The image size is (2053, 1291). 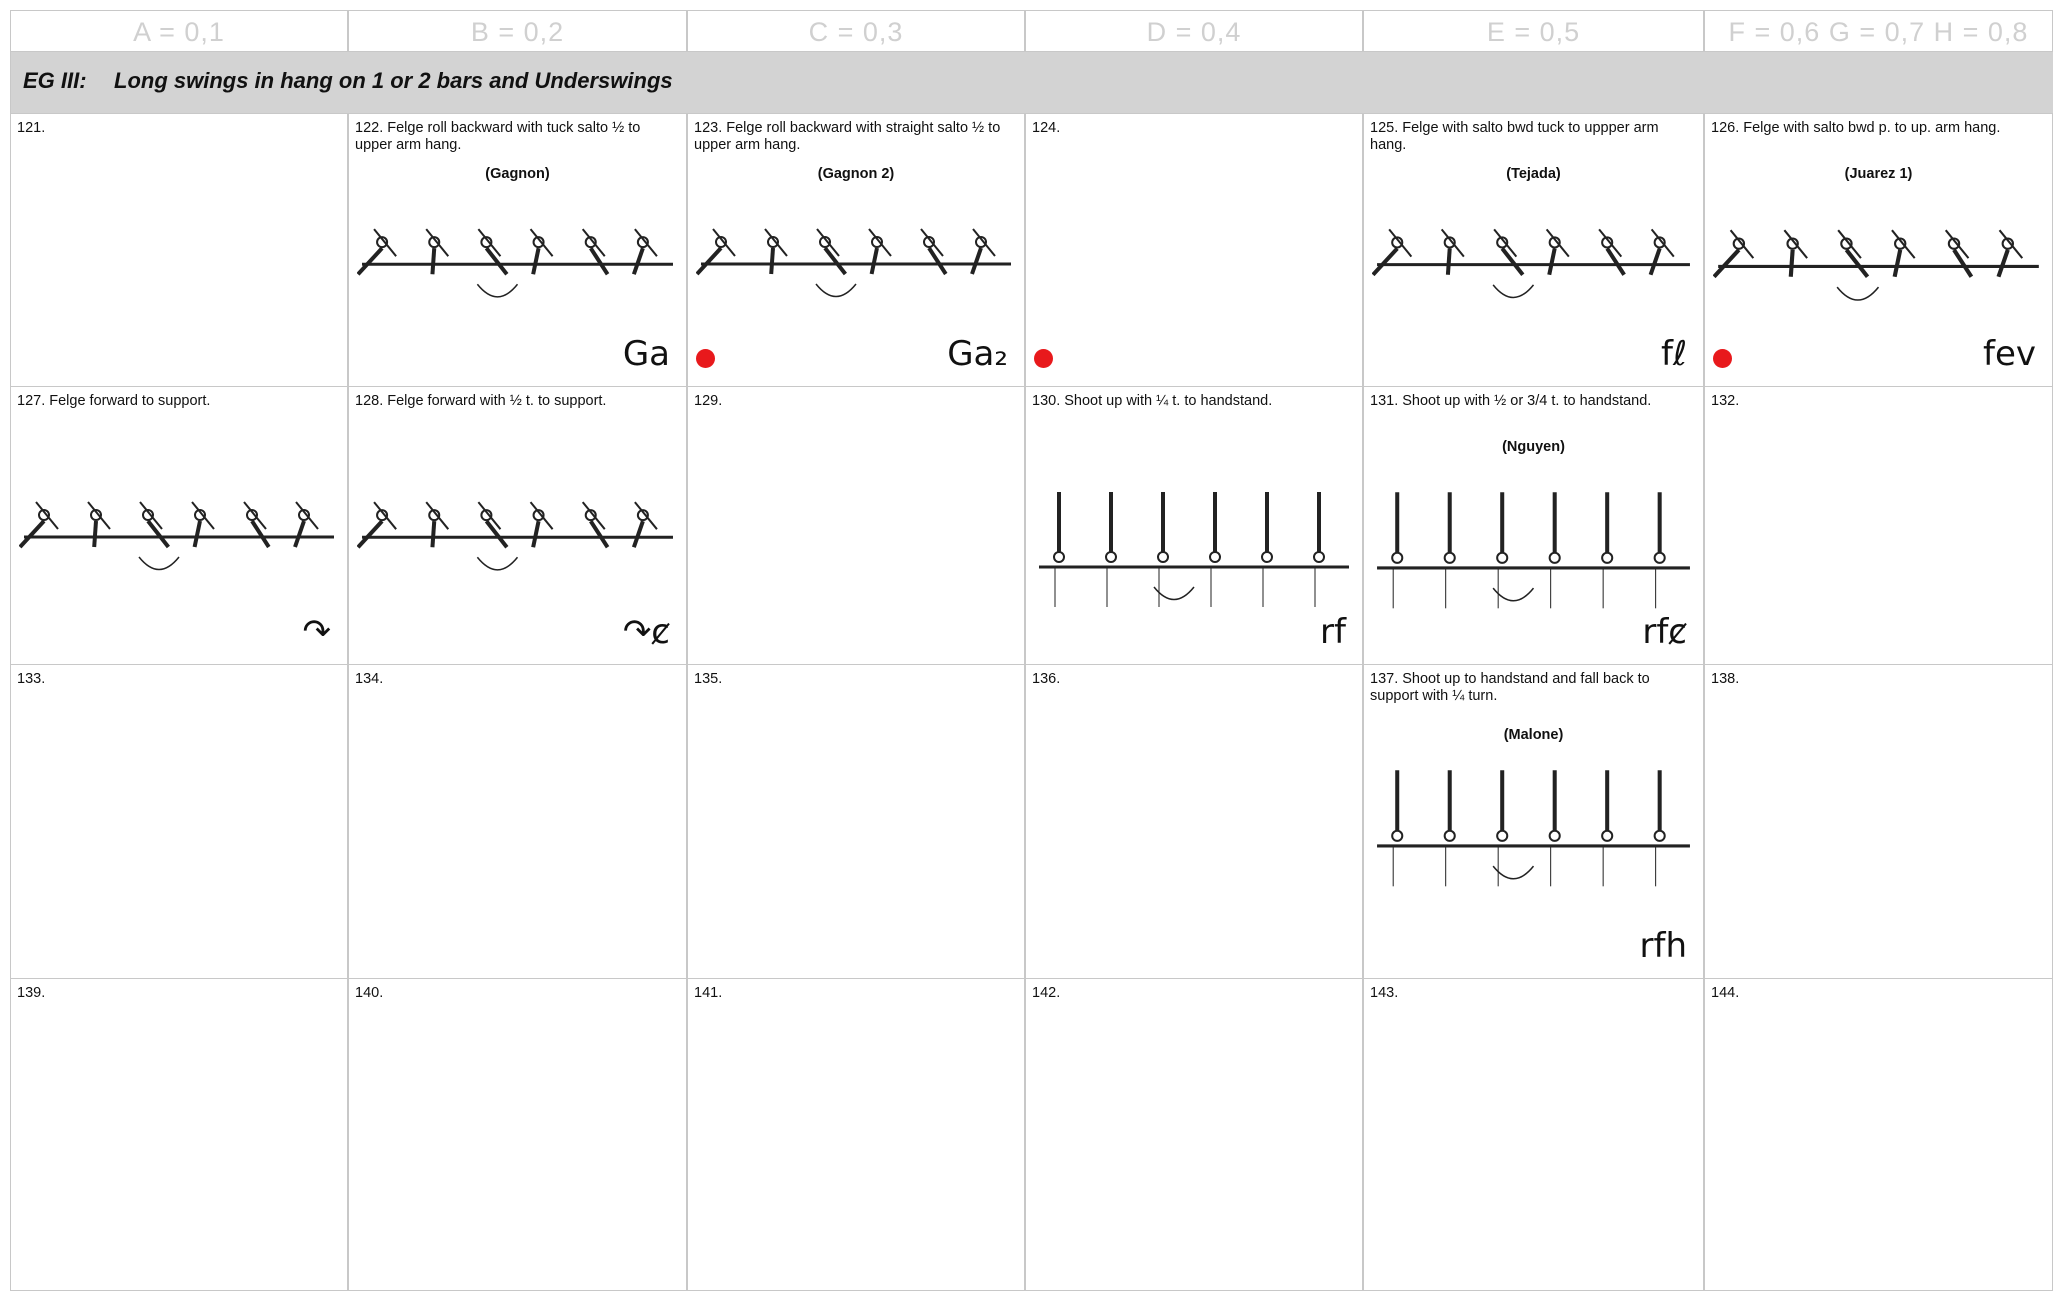 What do you see at coordinates (114, 401) in the screenshot?
I see `element-text: 127. Felge forward to support.` at bounding box center [114, 401].